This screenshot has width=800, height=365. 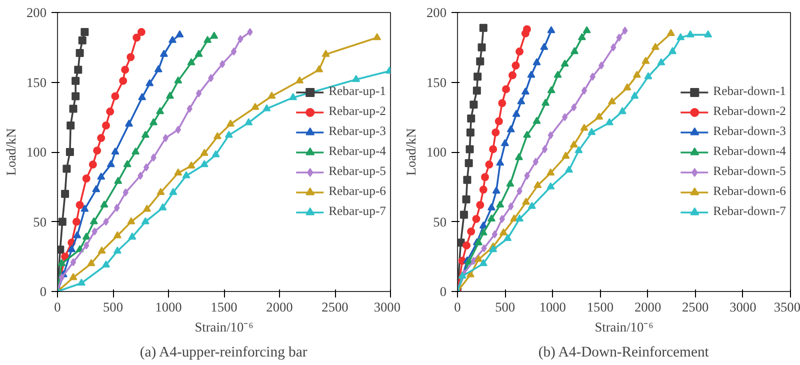 What do you see at coordinates (224, 352) in the screenshot?
I see `text: (a) A4-upper-reinforcing bar` at bounding box center [224, 352].